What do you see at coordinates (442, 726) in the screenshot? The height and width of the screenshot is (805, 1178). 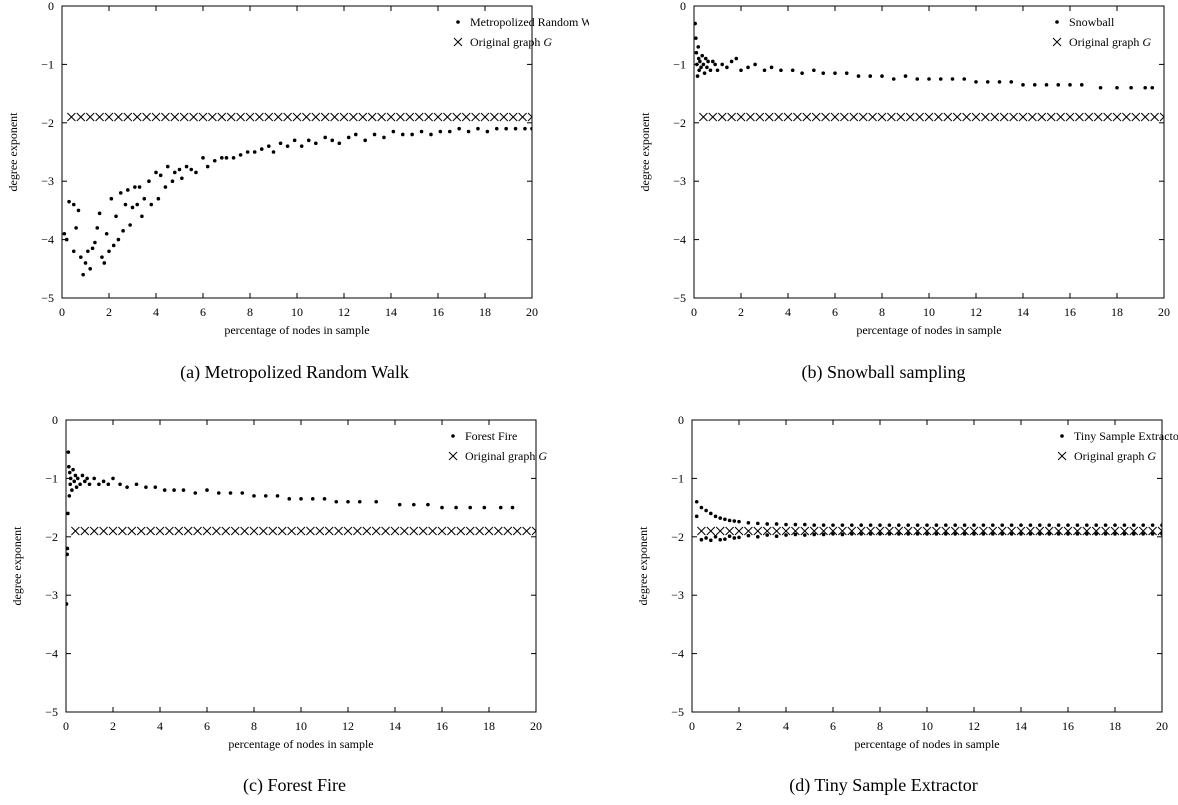 I see `x-tick-label: 16` at bounding box center [442, 726].